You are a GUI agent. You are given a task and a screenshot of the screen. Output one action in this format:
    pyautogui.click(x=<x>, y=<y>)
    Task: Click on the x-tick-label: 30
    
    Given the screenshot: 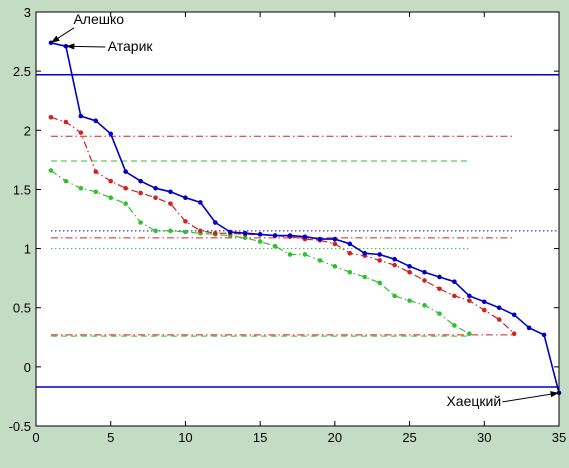 What is the action you would take?
    pyautogui.click(x=484, y=437)
    